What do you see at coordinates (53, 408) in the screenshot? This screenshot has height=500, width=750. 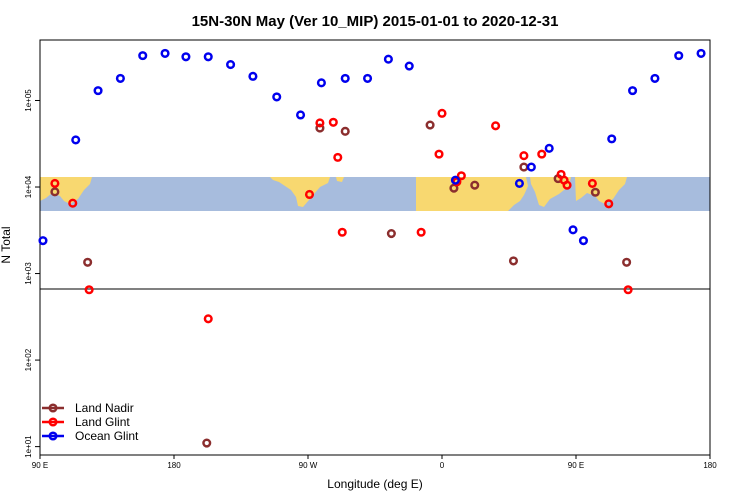 I see `legend-marker-land-nadir` at bounding box center [53, 408].